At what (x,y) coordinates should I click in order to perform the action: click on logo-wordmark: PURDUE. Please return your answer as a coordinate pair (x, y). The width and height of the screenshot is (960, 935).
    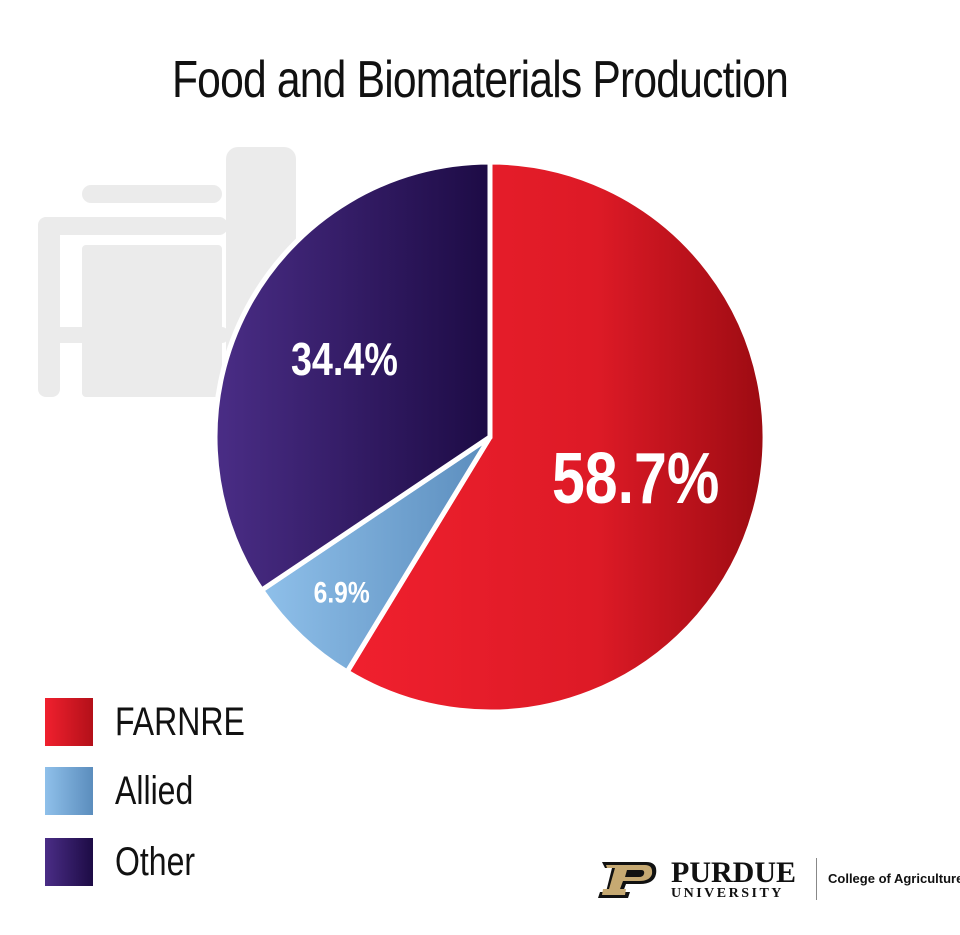
    Looking at the image, I should click on (733, 872).